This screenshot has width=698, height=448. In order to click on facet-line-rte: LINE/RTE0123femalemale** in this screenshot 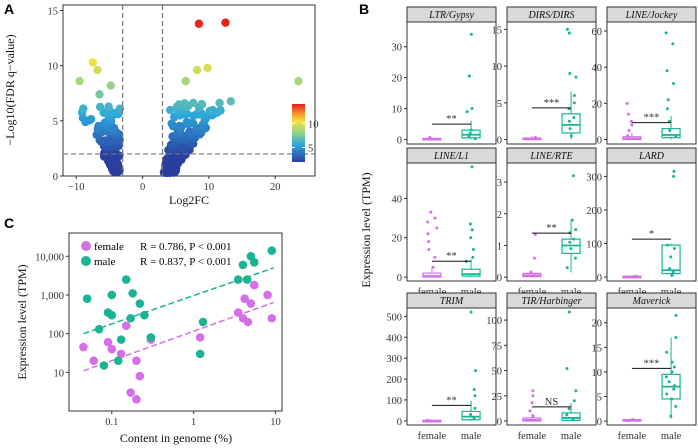, I will do `click(547, 222)`.